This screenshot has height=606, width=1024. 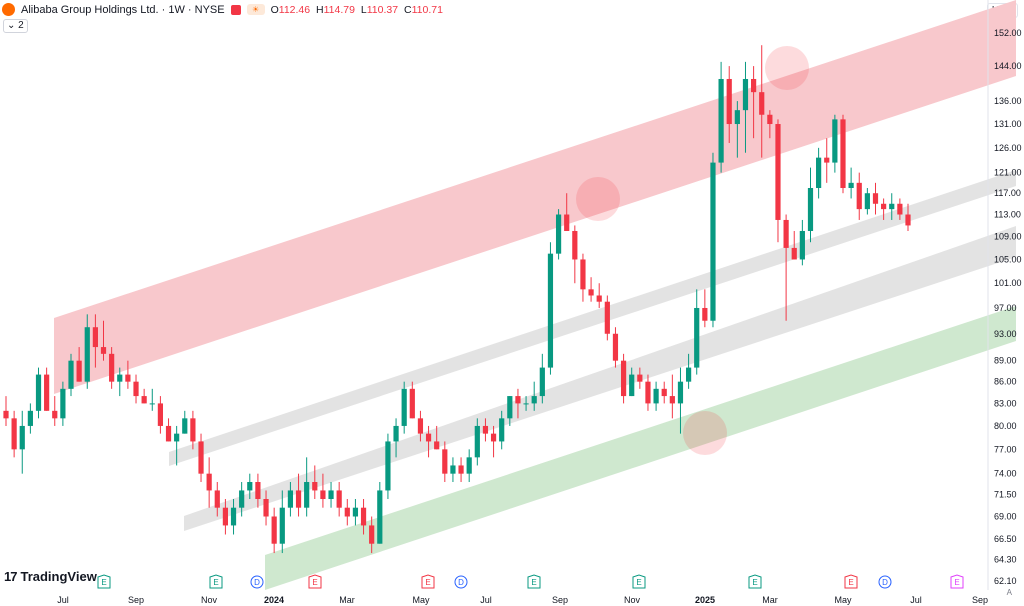 I want to click on tradingview-logo: 17 TradingView, so click(x=50, y=576).